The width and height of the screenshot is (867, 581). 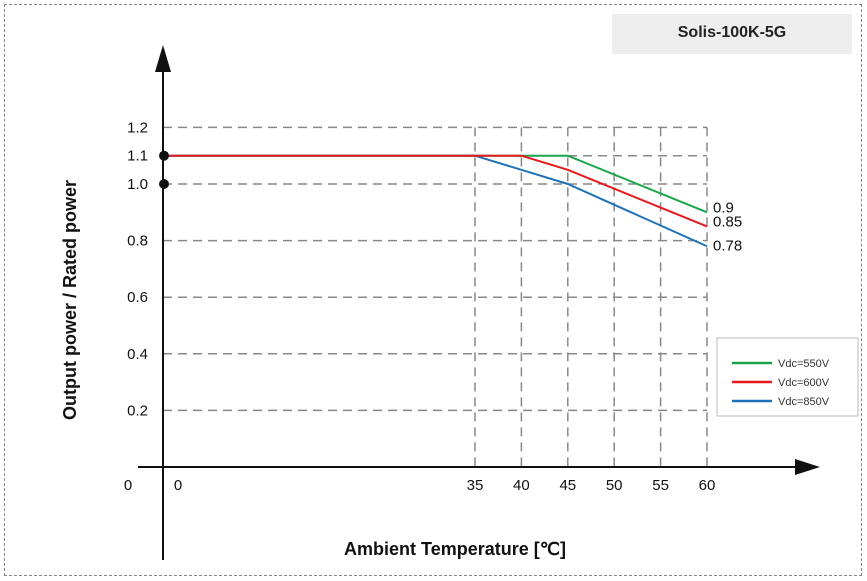 What do you see at coordinates (137, 410) in the screenshot?
I see `y-tick-label: 0.2` at bounding box center [137, 410].